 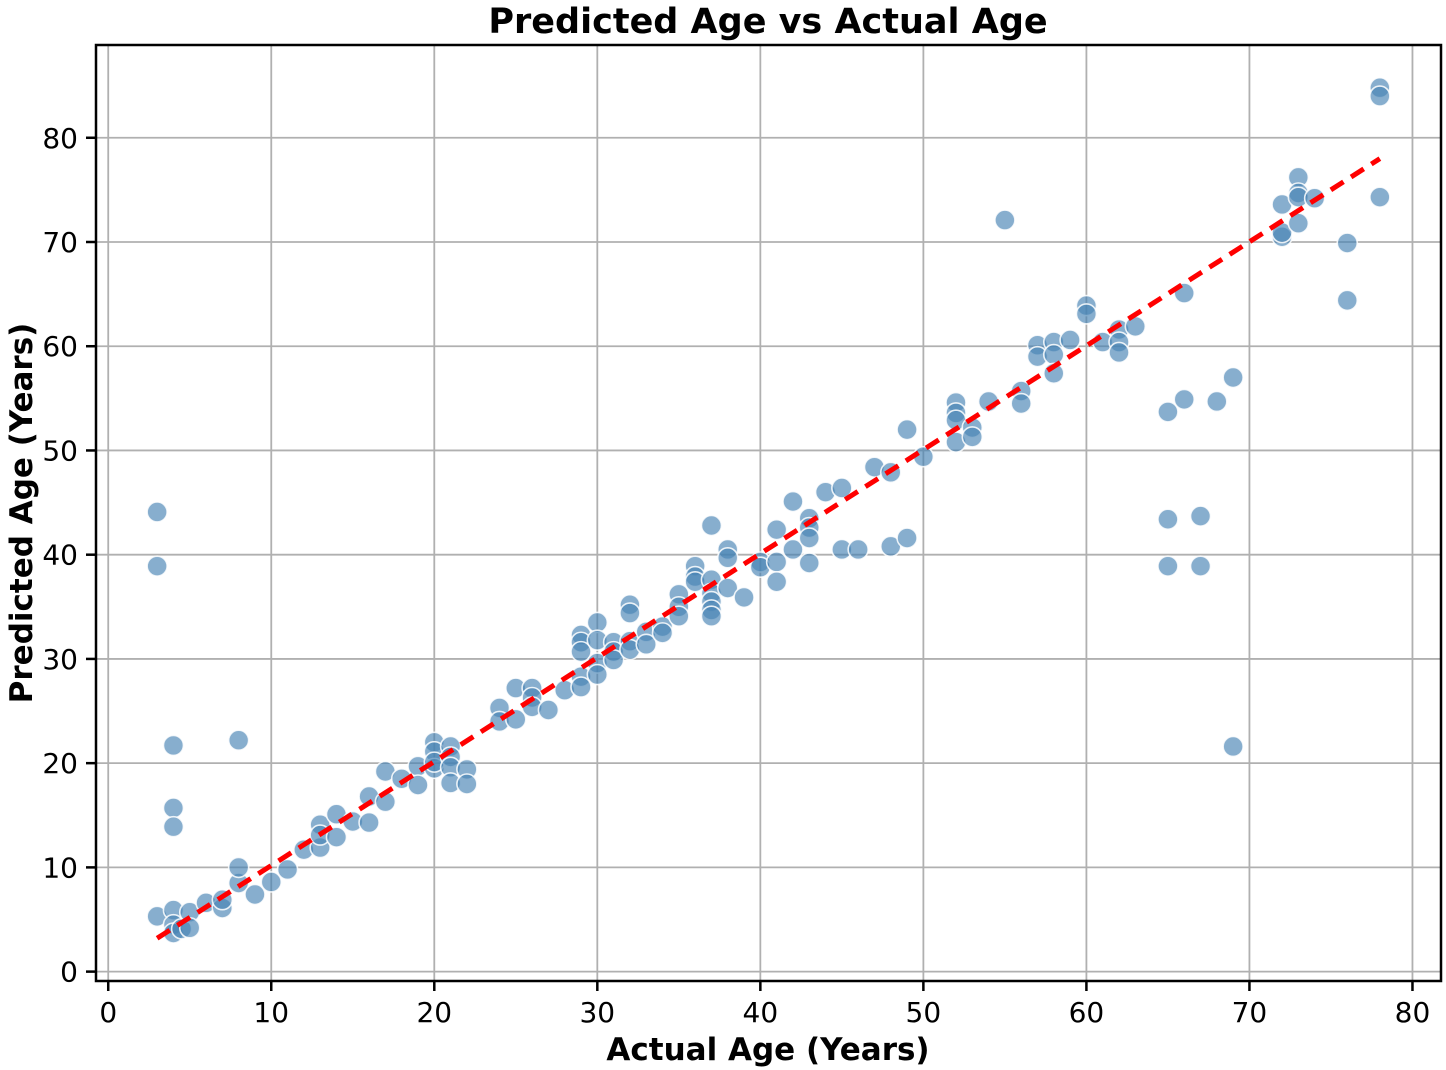 I want to click on y-tick-label: 10, so click(x=60, y=867).